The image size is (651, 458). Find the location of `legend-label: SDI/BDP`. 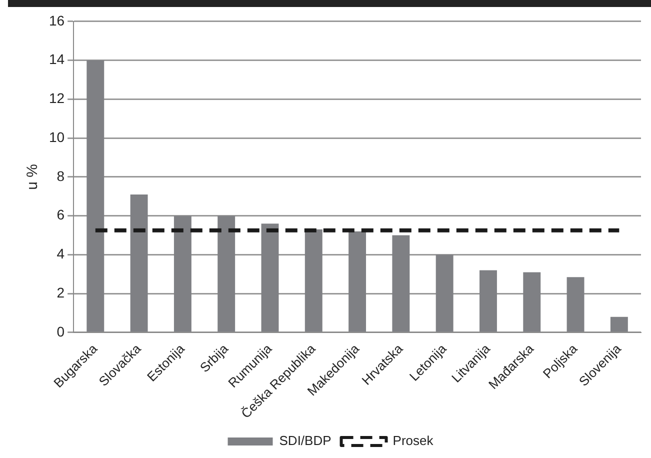

legend-label: SDI/BDP is located at coordinates (305, 440).